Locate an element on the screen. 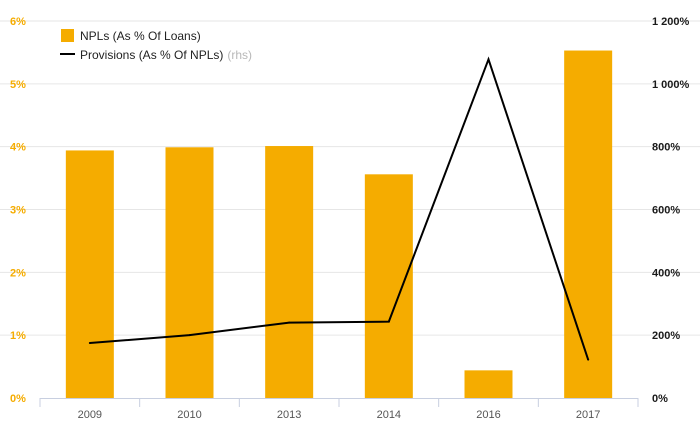 The image size is (700, 433). x-tick-label: 2017 is located at coordinates (588, 415).